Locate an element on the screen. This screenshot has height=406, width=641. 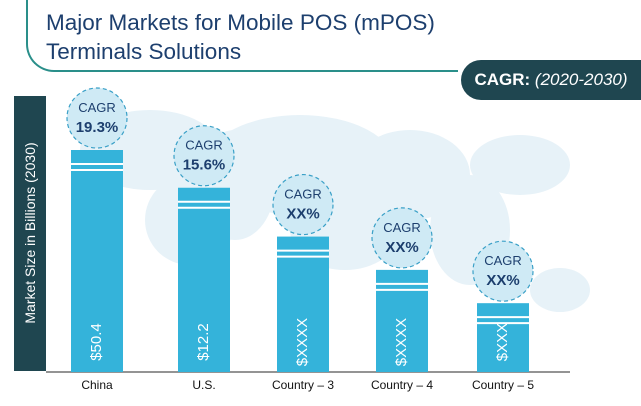
x-tick-label: China is located at coordinates (97, 385).